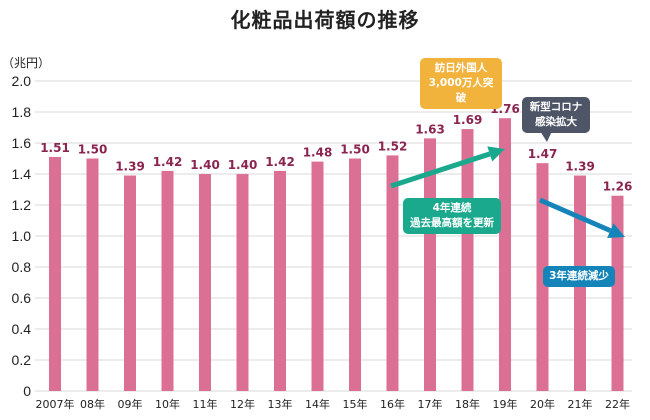 The width and height of the screenshot is (650, 420). What do you see at coordinates (556, 107) in the screenshot?
I see `annotation-line: 新型コロナ` at bounding box center [556, 107].